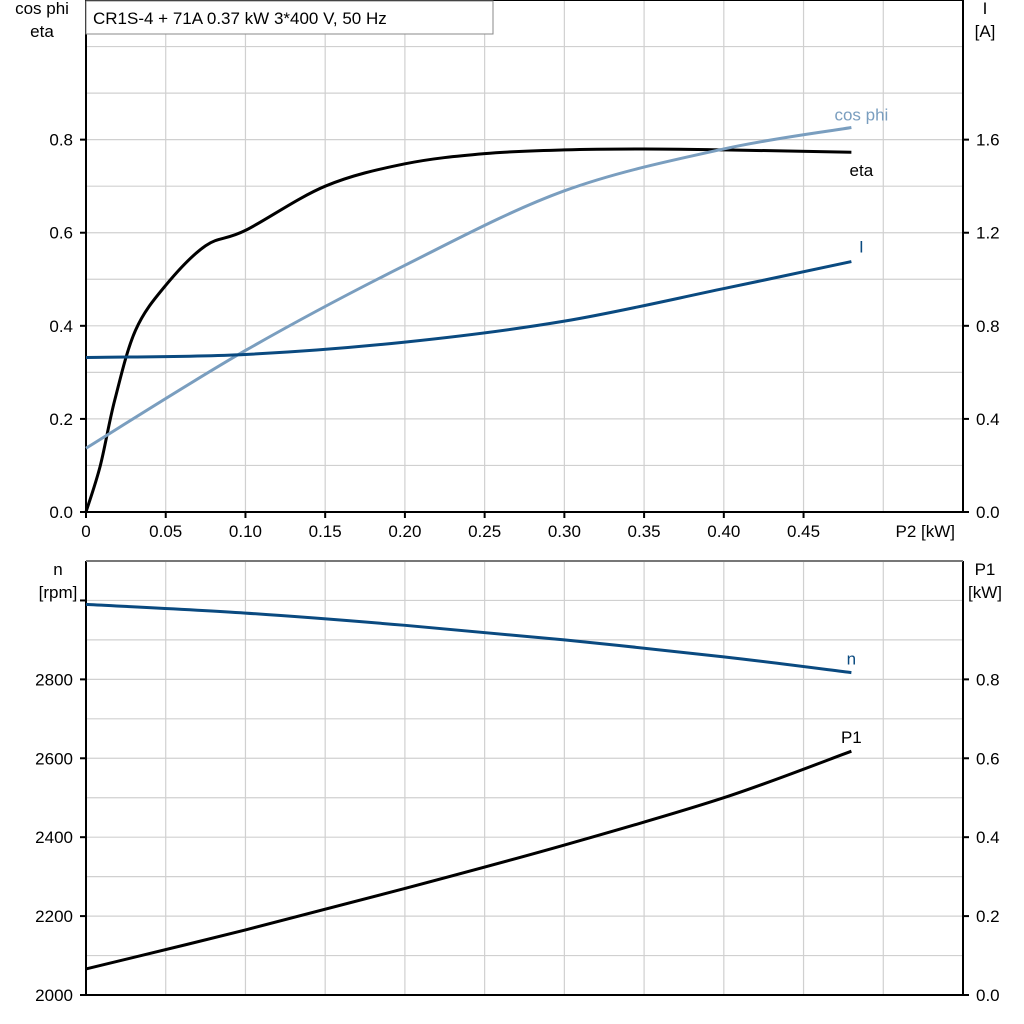 This screenshot has height=1024, width=1024. I want to click on x-tick-label: 0.05, so click(165, 531).